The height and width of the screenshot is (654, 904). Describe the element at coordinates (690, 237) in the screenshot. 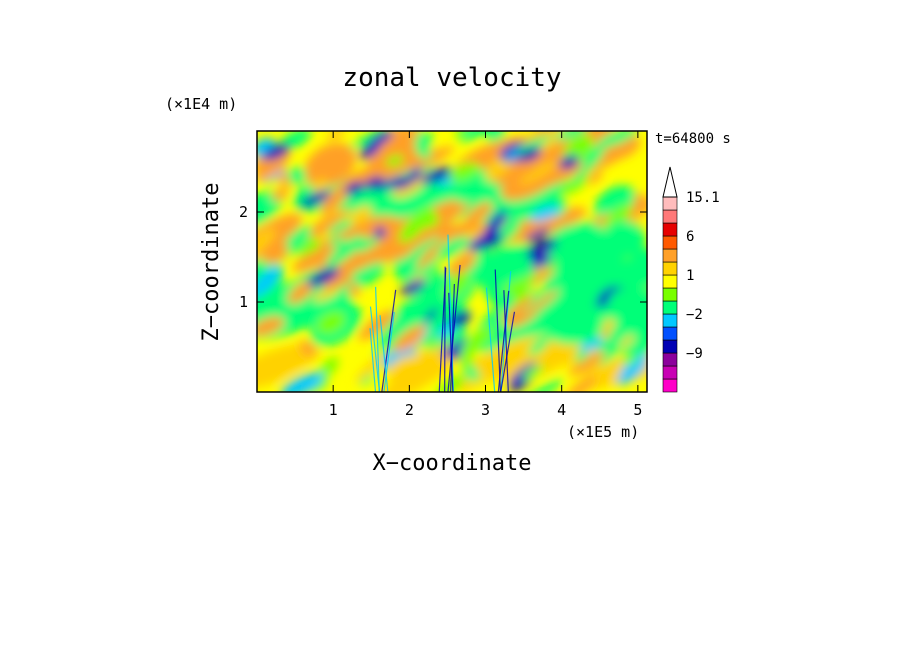

I see `colorbar-label: 6` at that location.